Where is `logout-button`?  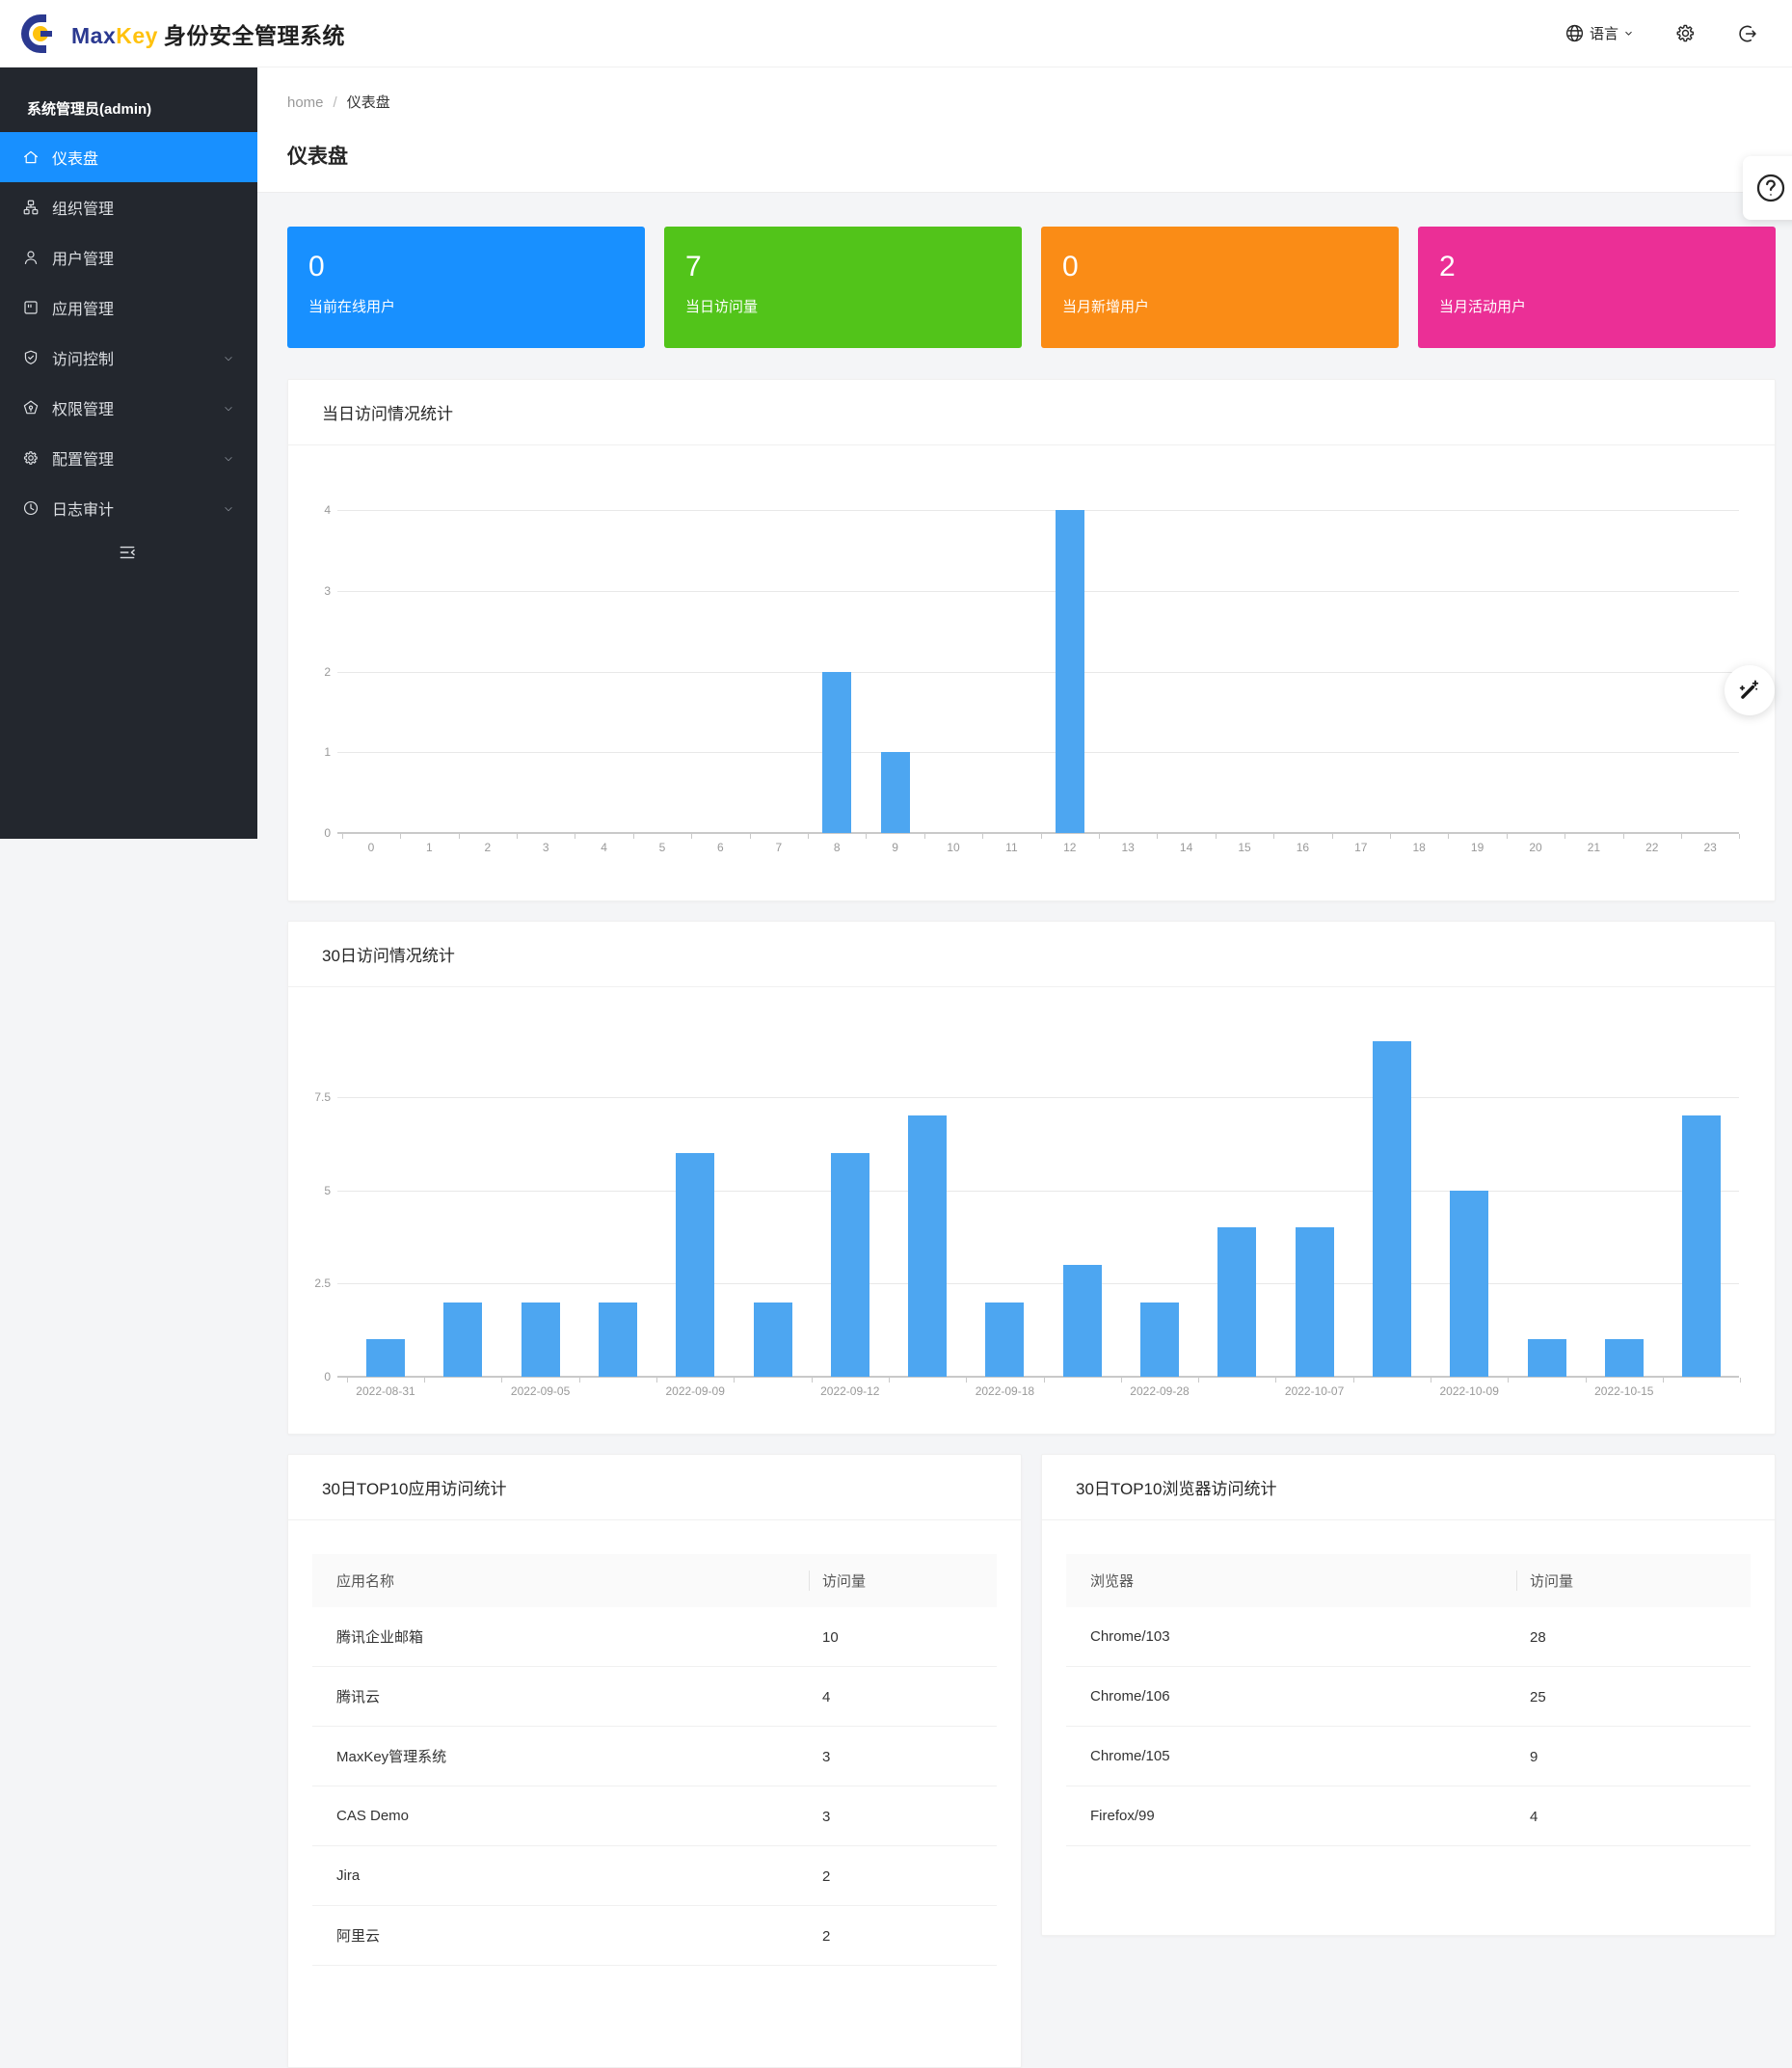 logout-button is located at coordinates (1747, 33).